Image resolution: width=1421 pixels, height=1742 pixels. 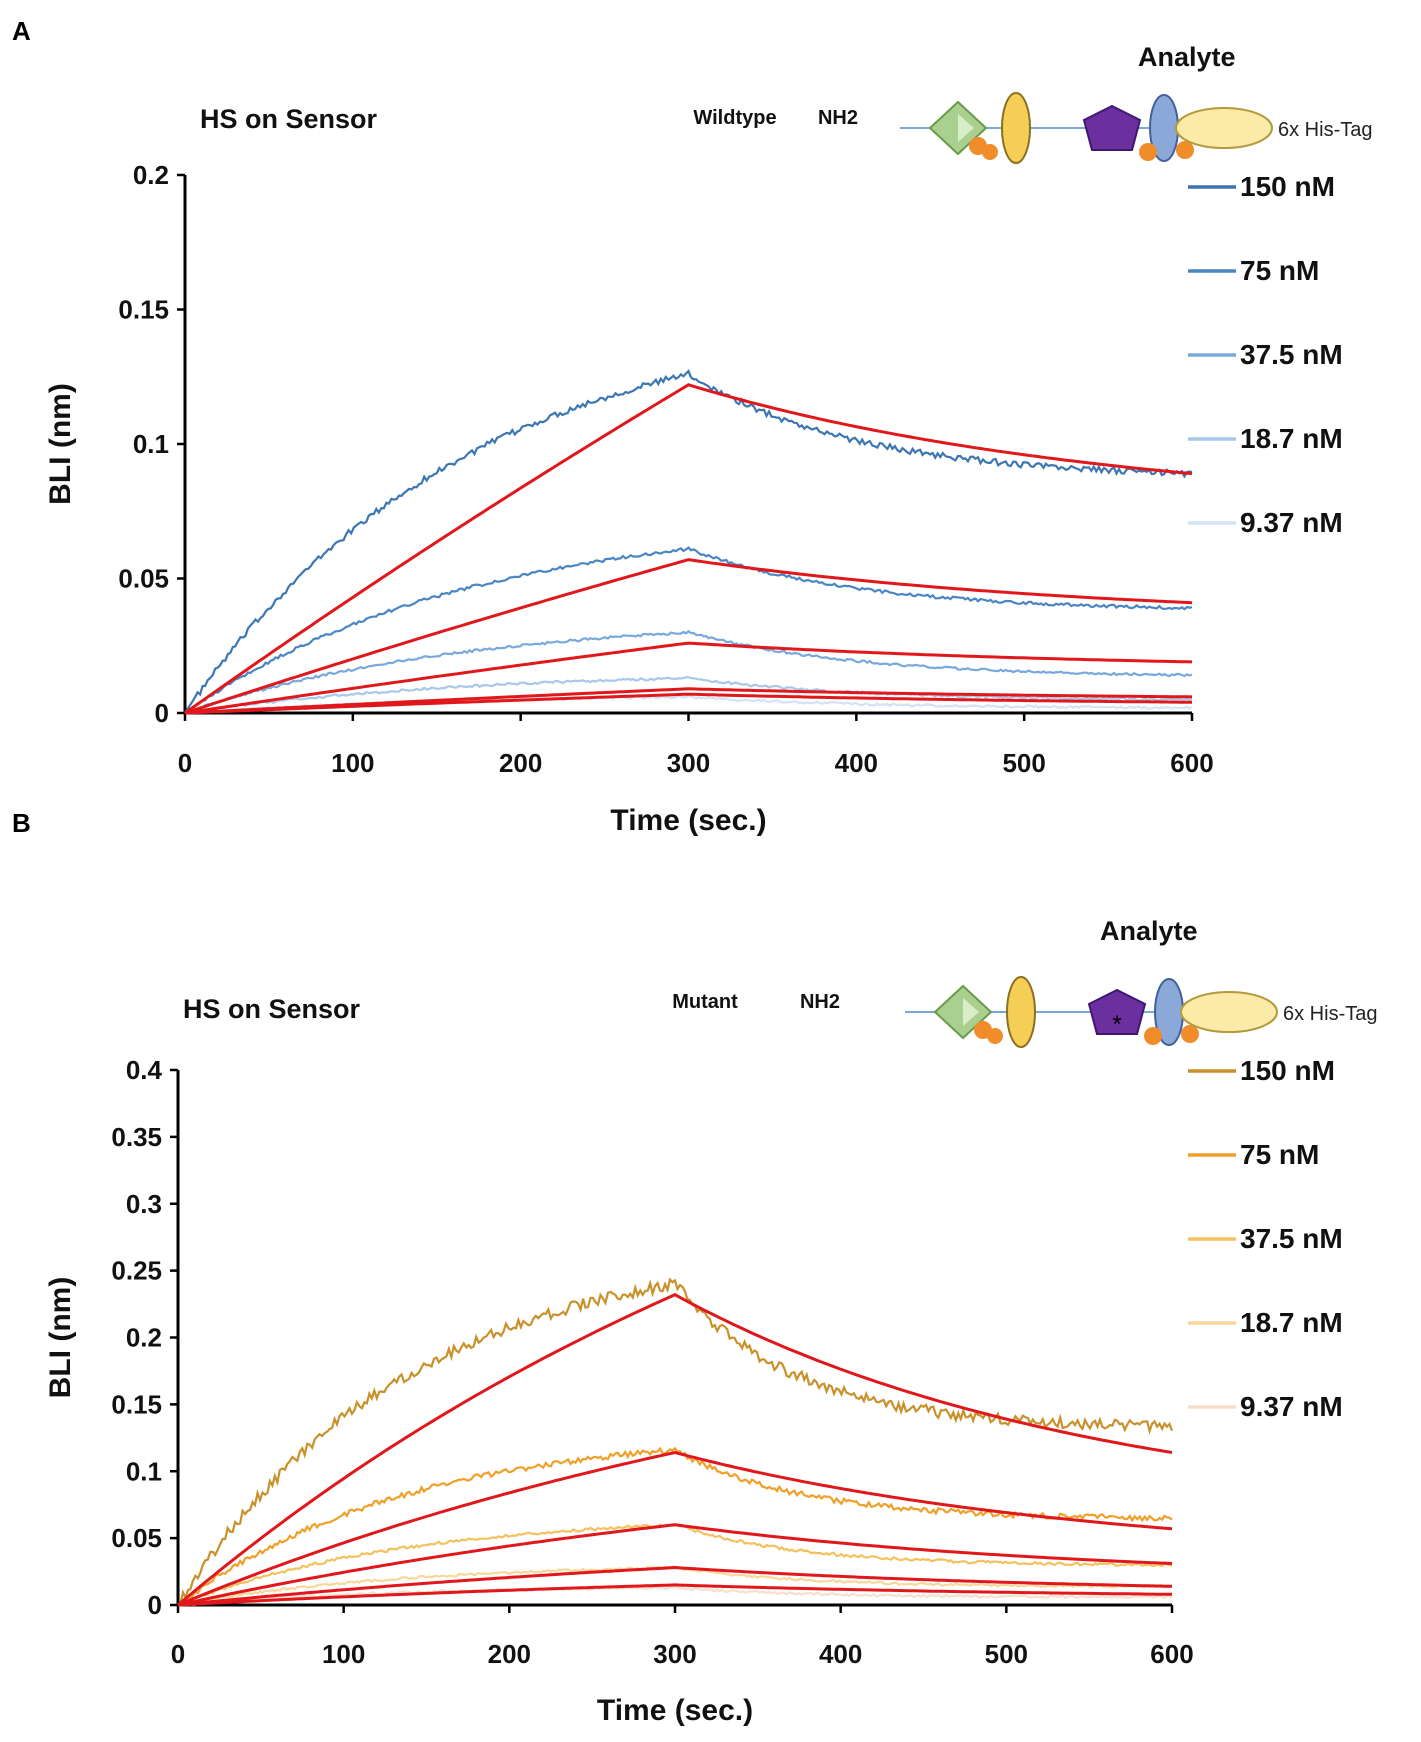 What do you see at coordinates (734, 118) in the screenshot?
I see `construct-label: Wildtype` at bounding box center [734, 118].